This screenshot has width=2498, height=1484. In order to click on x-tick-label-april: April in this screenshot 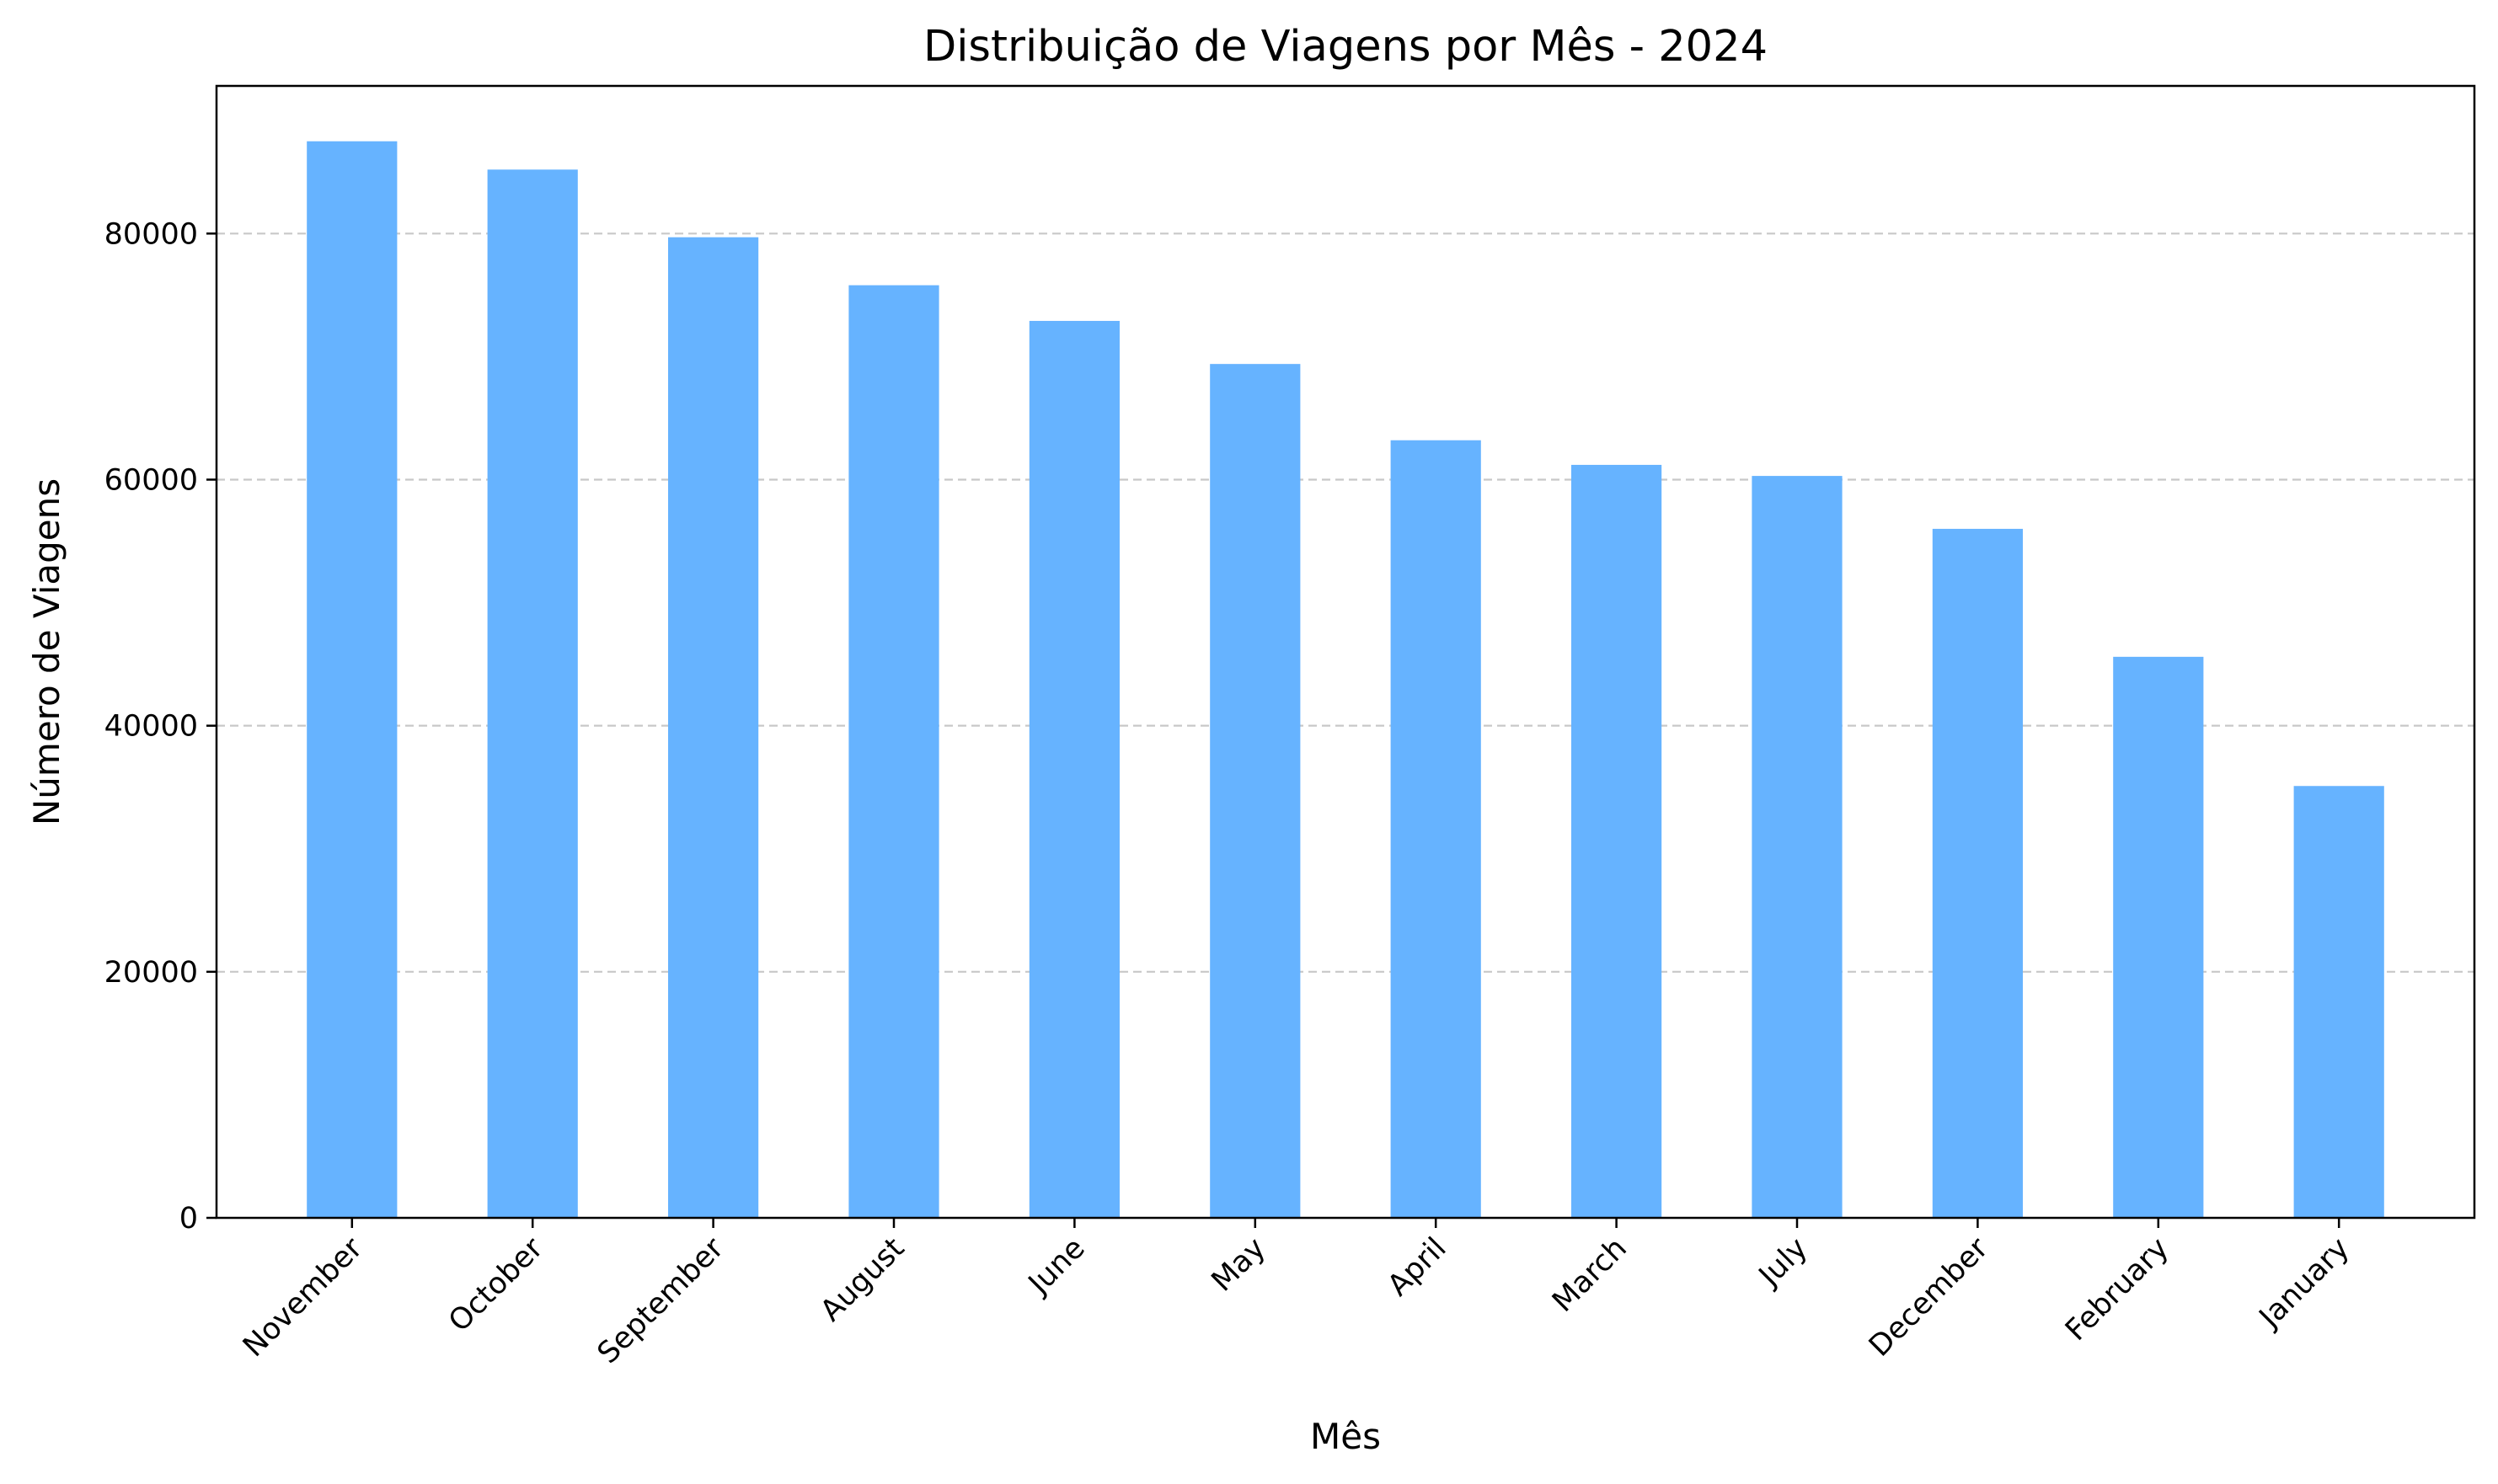, I will do `click(1417, 1267)`.